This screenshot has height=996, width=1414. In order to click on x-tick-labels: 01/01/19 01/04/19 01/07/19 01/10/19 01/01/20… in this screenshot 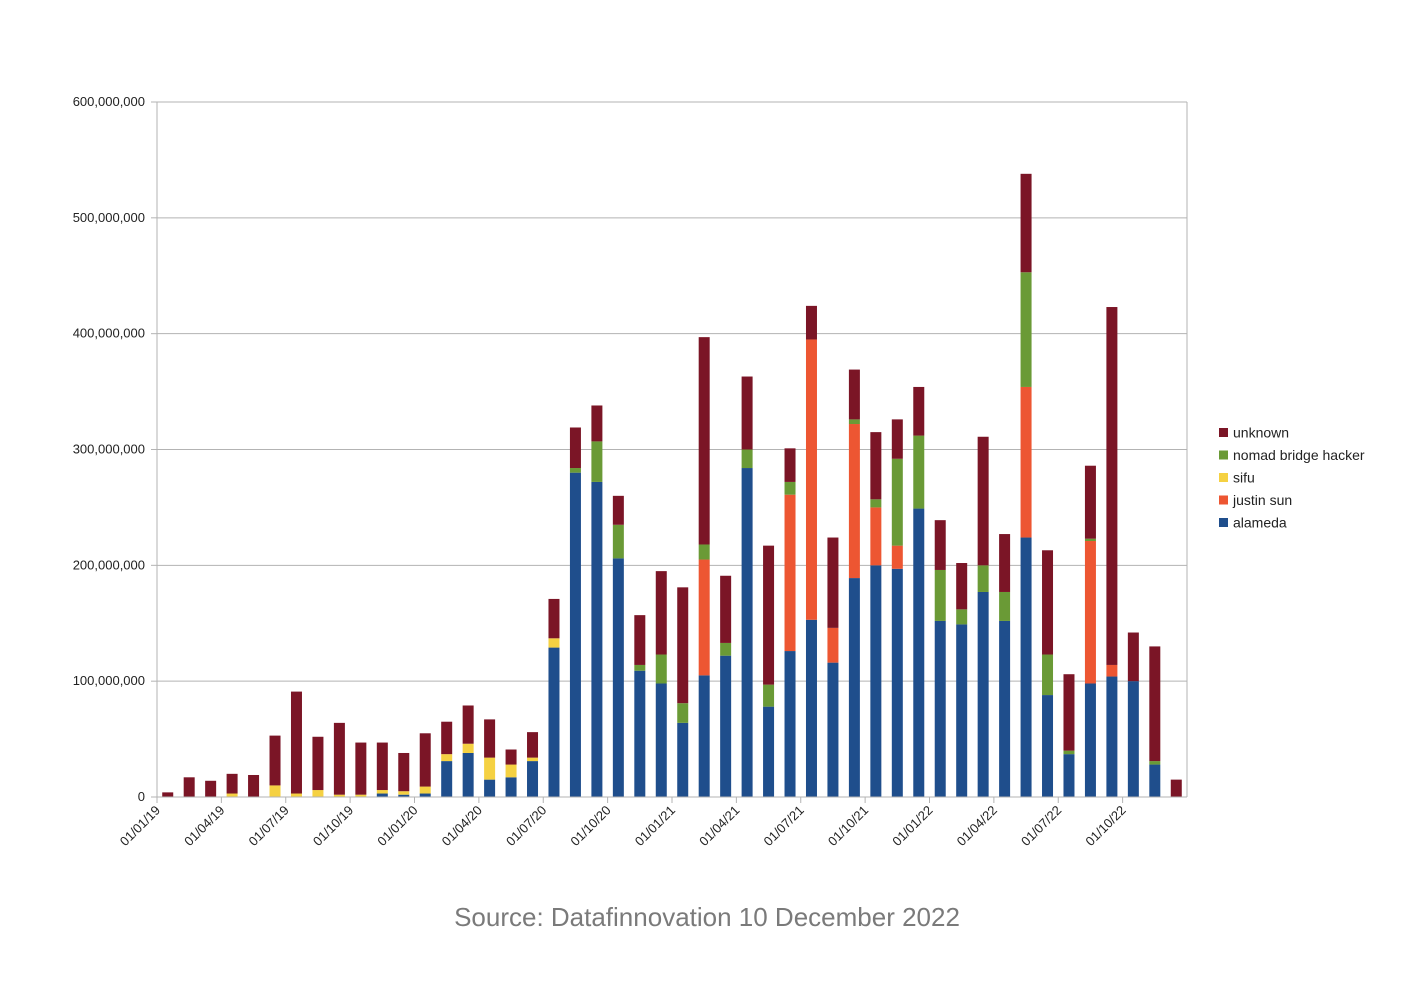, I will do `click(623, 823)`.